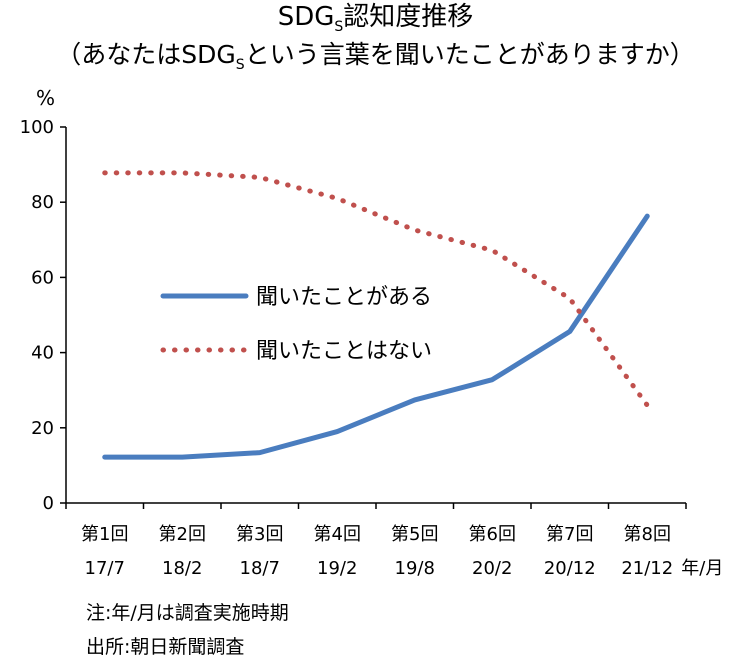 This screenshot has width=751, height=670. I want to click on chart-title-prefix: SDG, so click(306, 17).